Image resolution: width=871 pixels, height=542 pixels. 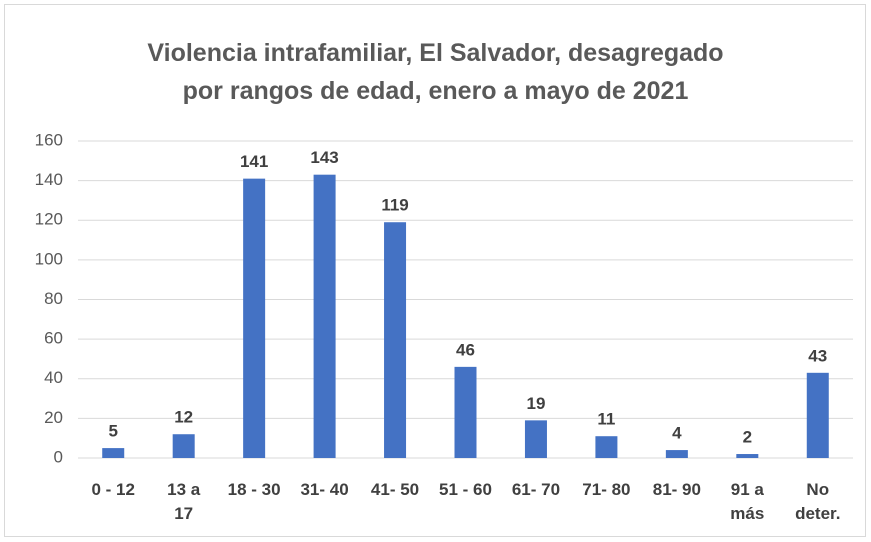 I want to click on y-tick-label: 40, so click(x=53, y=377).